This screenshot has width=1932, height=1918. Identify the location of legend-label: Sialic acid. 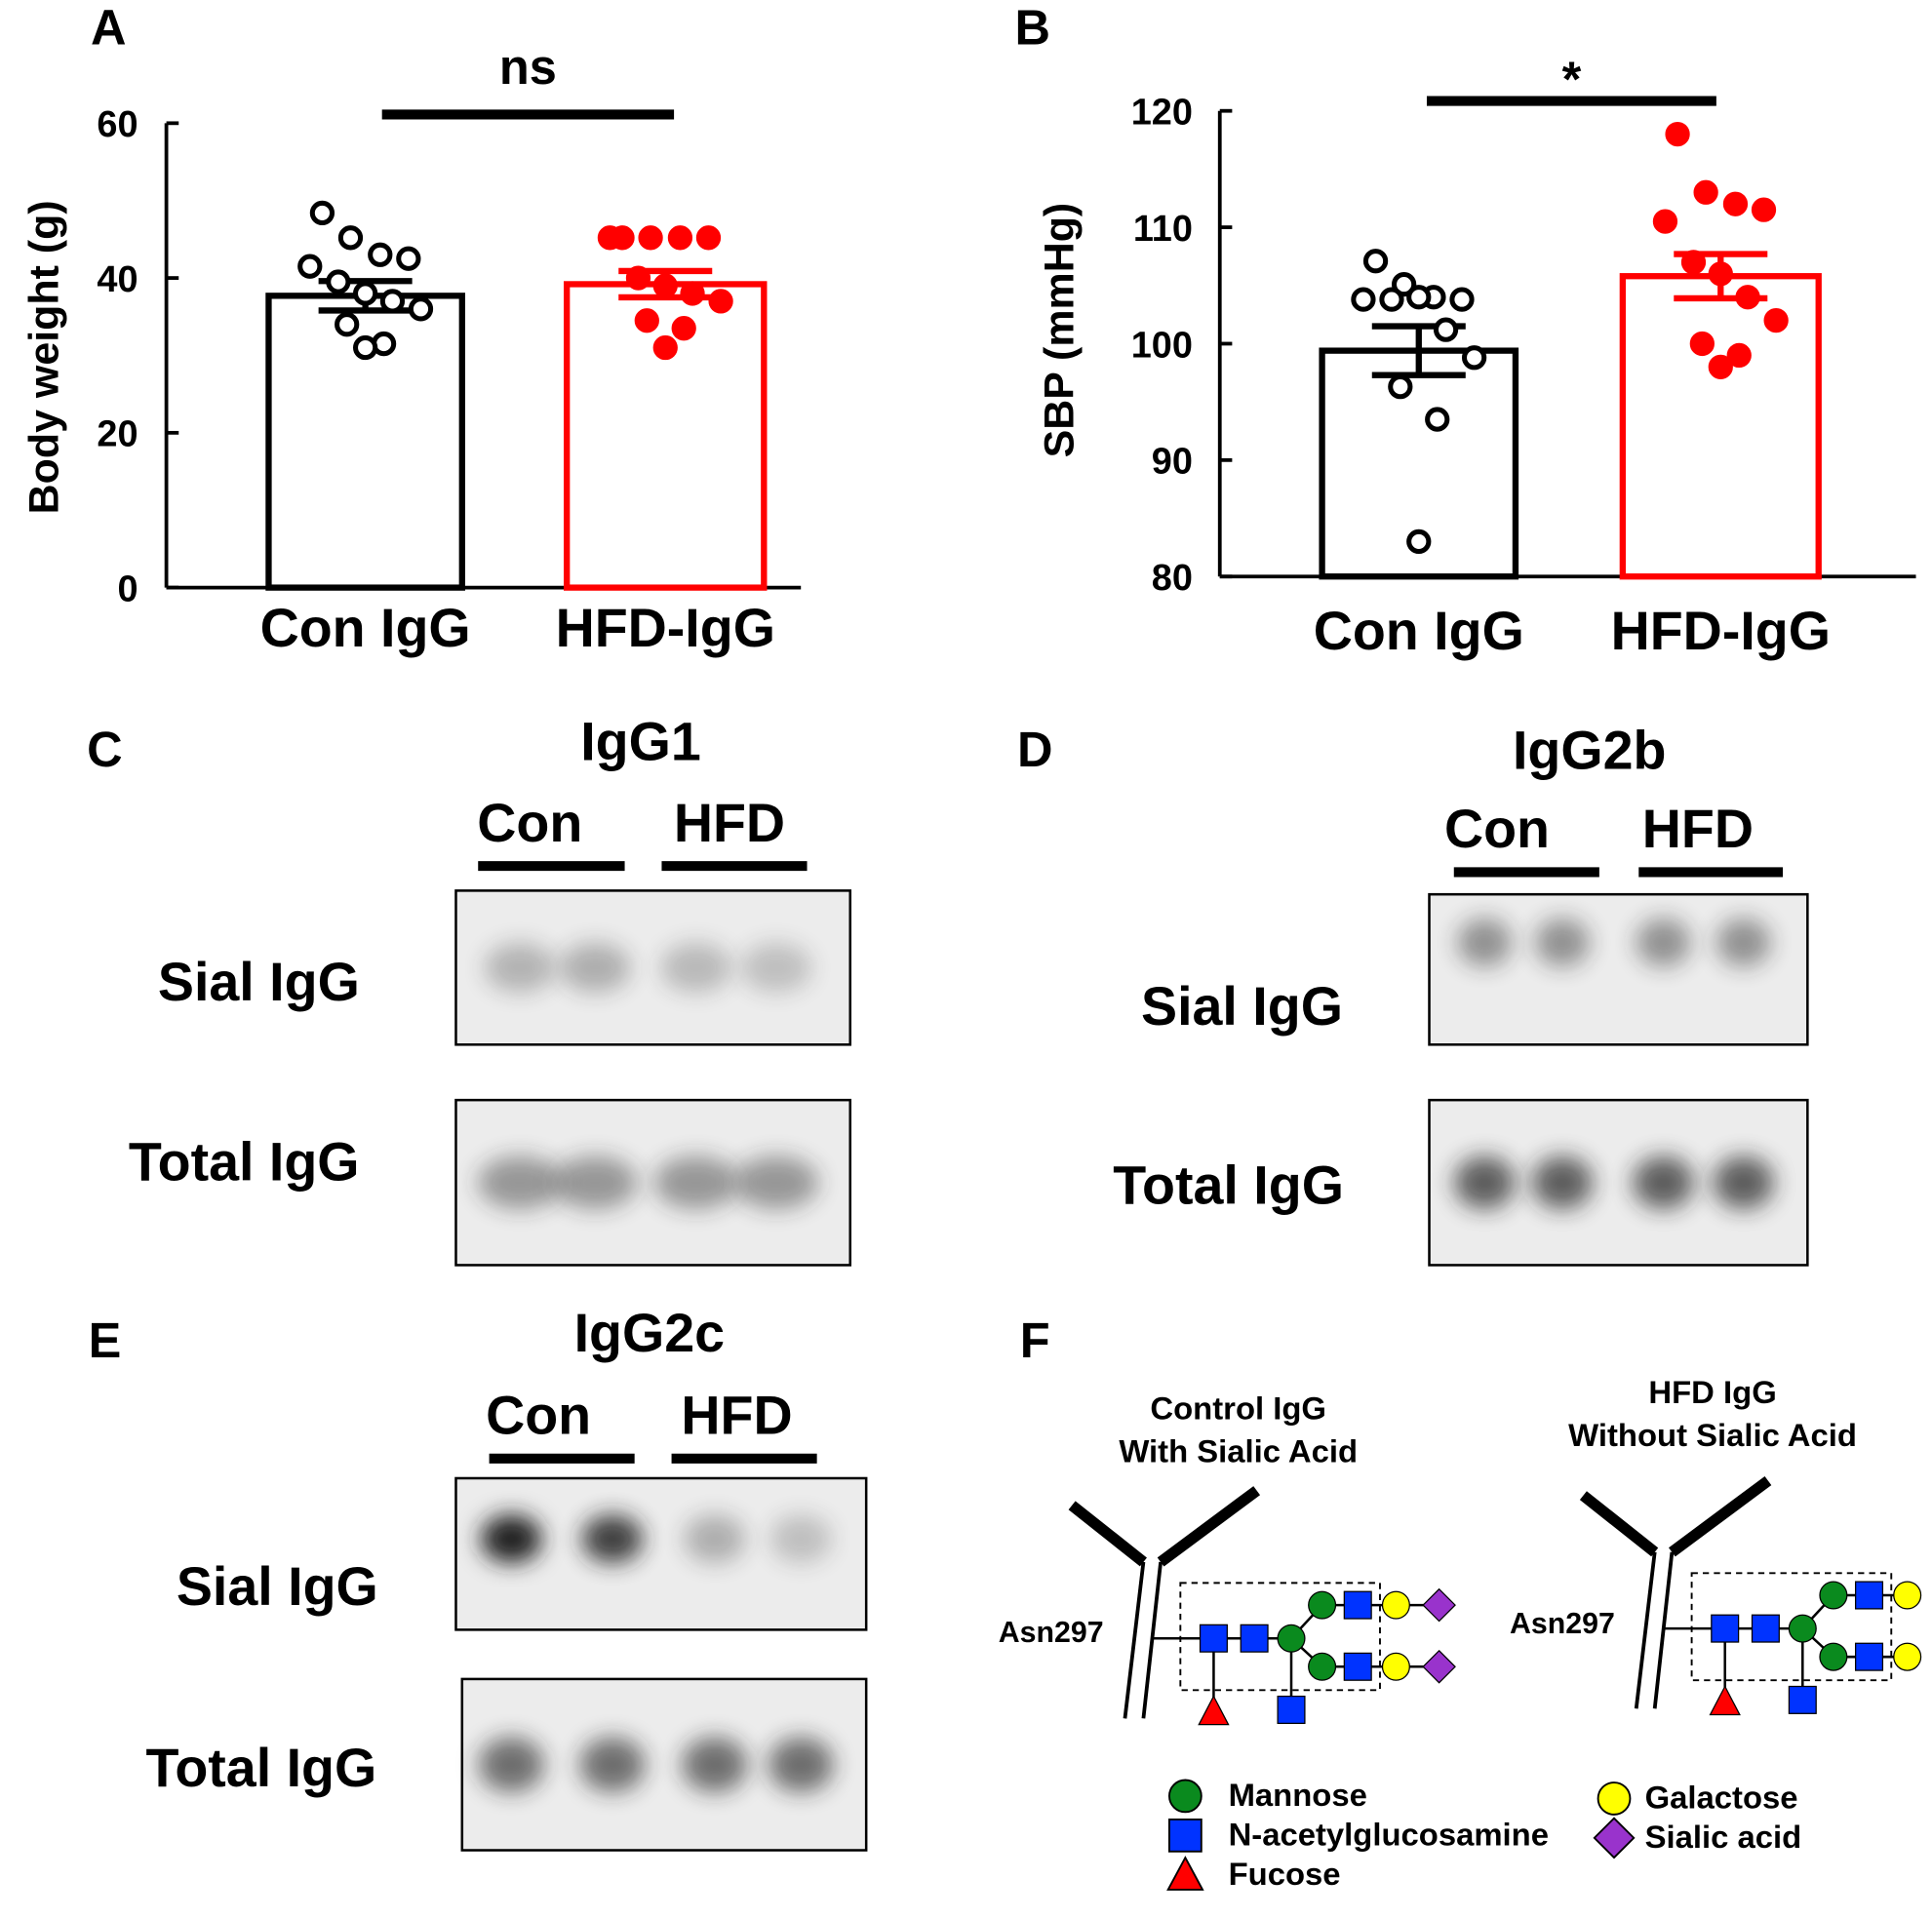
(1723, 1837).